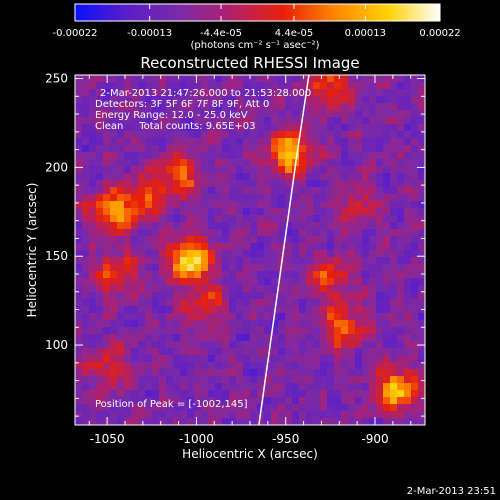  What do you see at coordinates (175, 126) in the screenshot?
I see `annotation-clean-counts: Clean Total counts: 9.65E+03` at bounding box center [175, 126].